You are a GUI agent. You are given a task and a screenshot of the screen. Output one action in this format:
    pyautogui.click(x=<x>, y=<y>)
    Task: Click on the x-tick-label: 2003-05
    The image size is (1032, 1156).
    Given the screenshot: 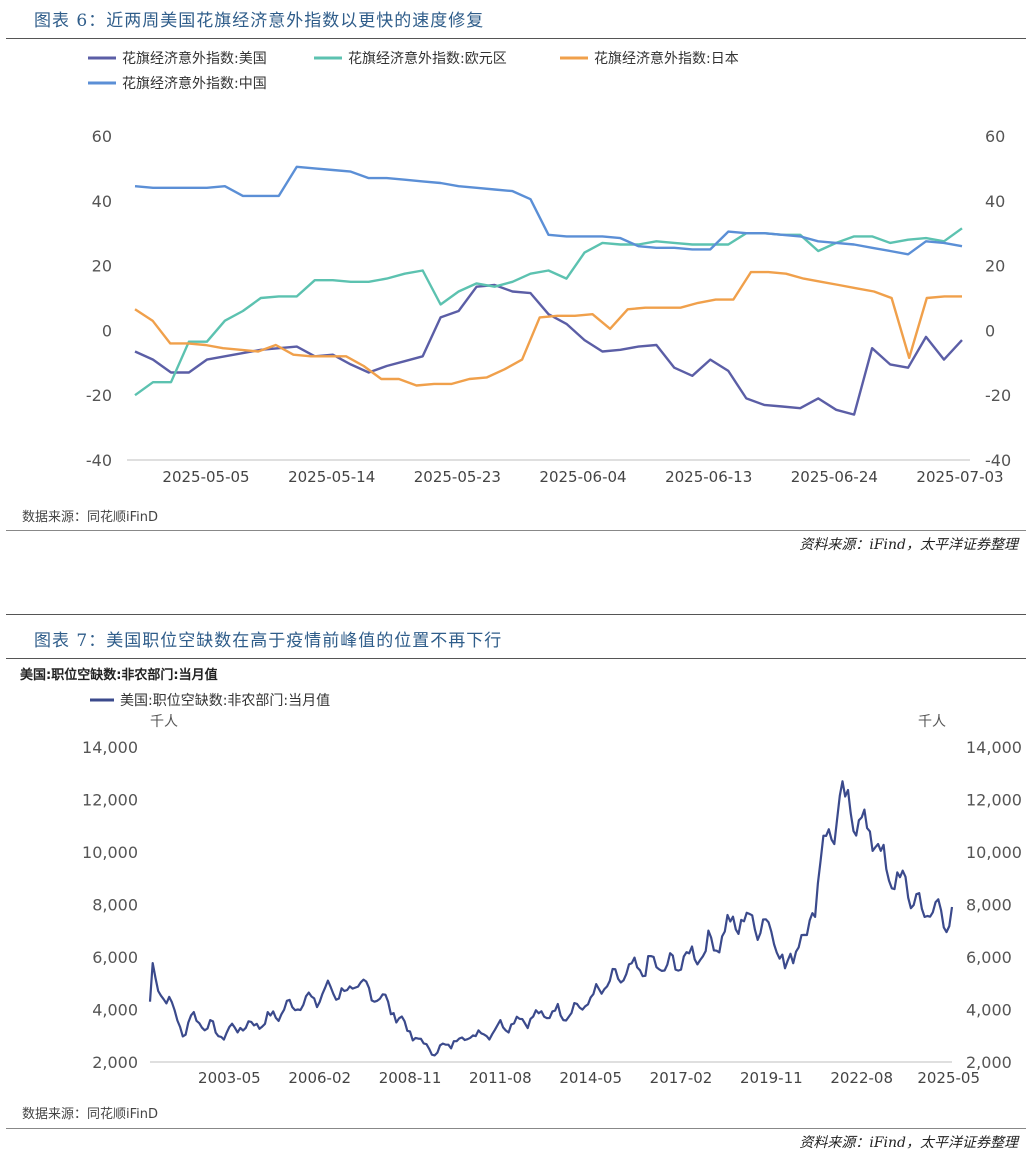 What is the action you would take?
    pyautogui.click(x=229, y=1078)
    